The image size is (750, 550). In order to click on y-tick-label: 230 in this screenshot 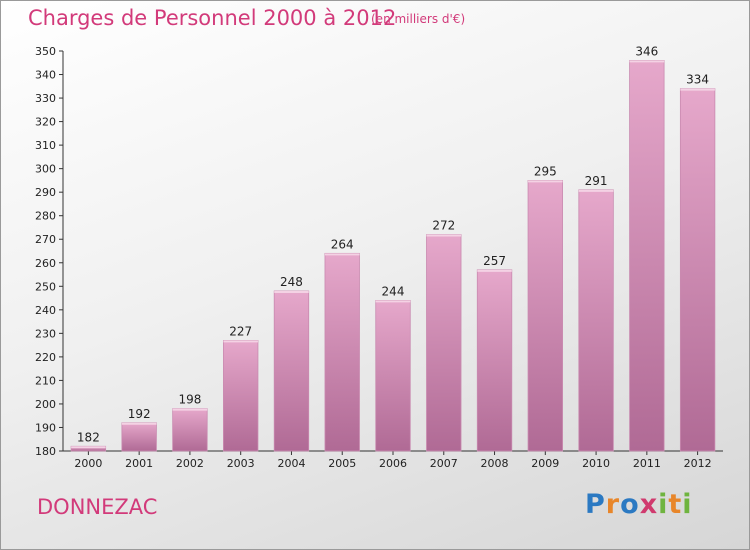, I will do `click(45, 333)`.